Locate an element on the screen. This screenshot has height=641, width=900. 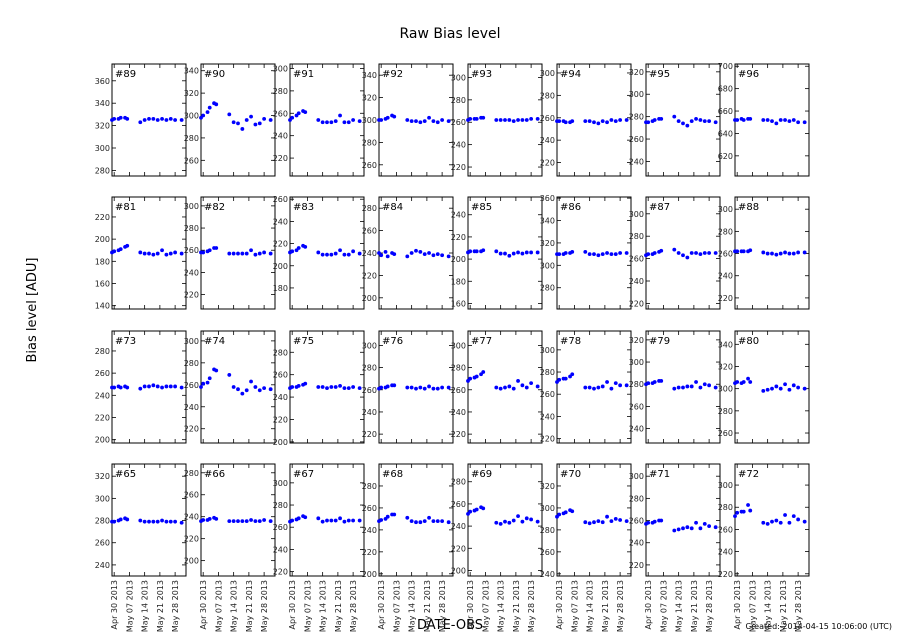
panel-label: #66 is located at coordinates (214, 474).